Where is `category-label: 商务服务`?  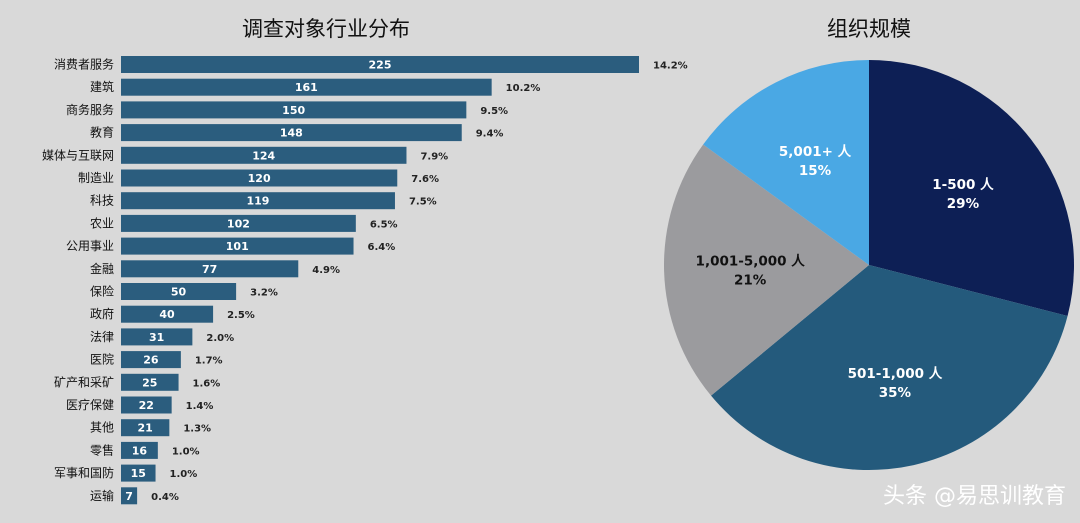 category-label: 商务服务 is located at coordinates (90, 109).